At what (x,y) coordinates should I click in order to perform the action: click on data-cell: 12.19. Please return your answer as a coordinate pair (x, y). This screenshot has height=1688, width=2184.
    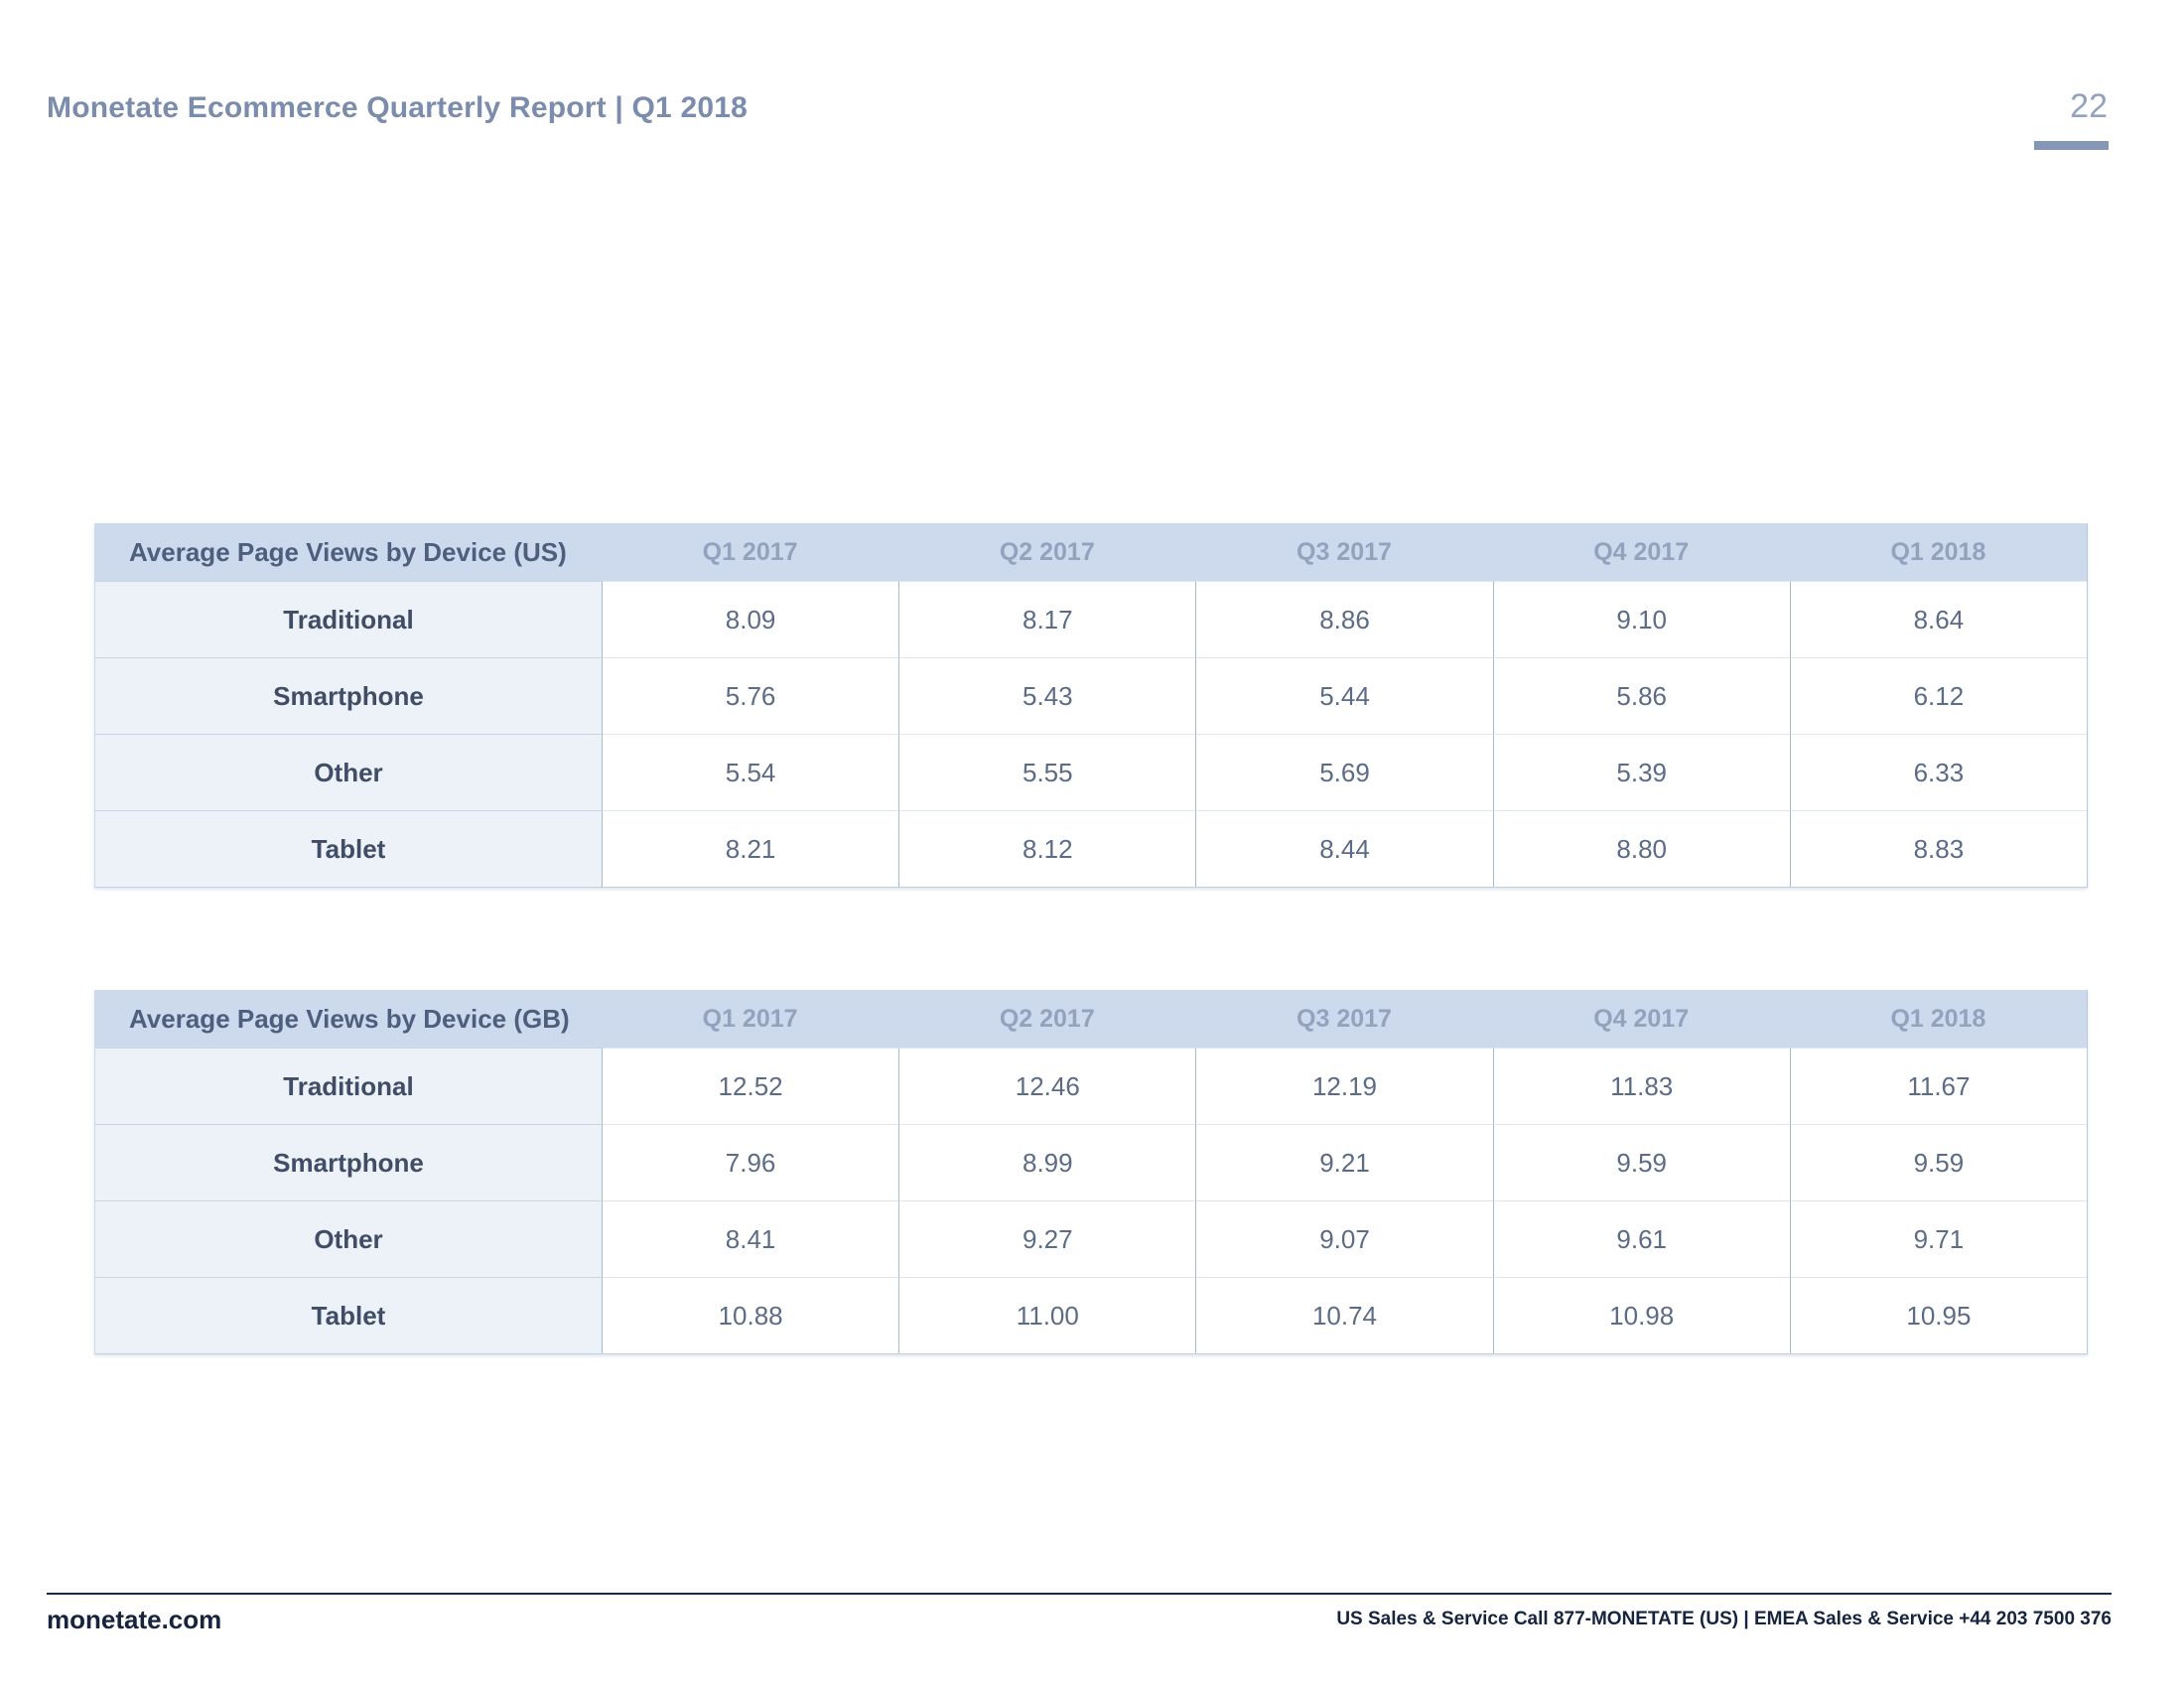
    Looking at the image, I should click on (1344, 1086).